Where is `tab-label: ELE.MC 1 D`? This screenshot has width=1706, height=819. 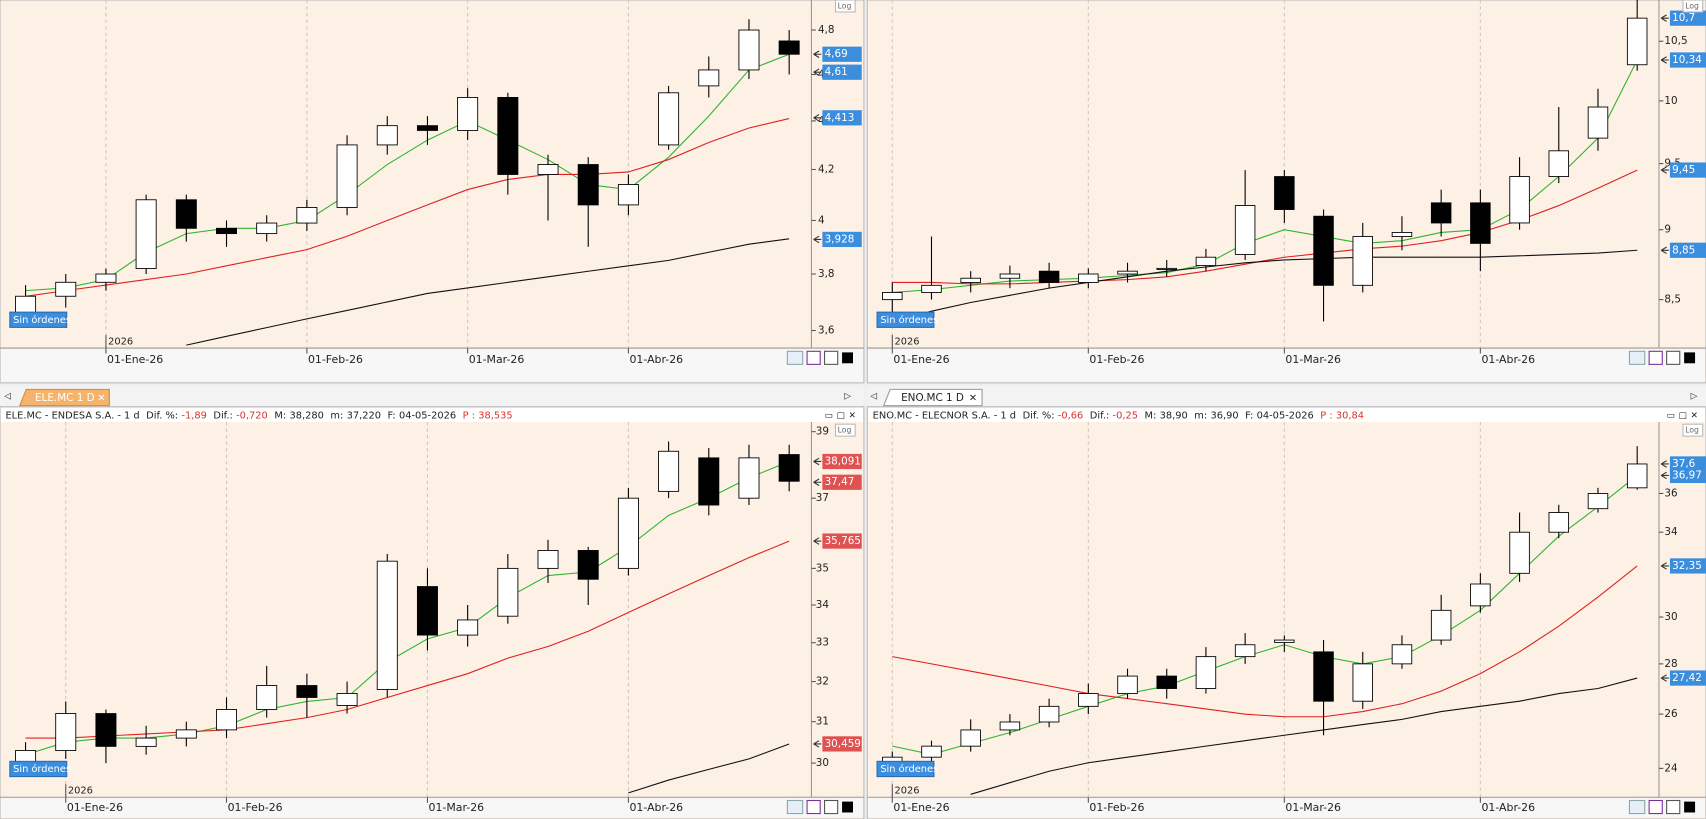 tab-label: ELE.MC 1 D is located at coordinates (65, 398).